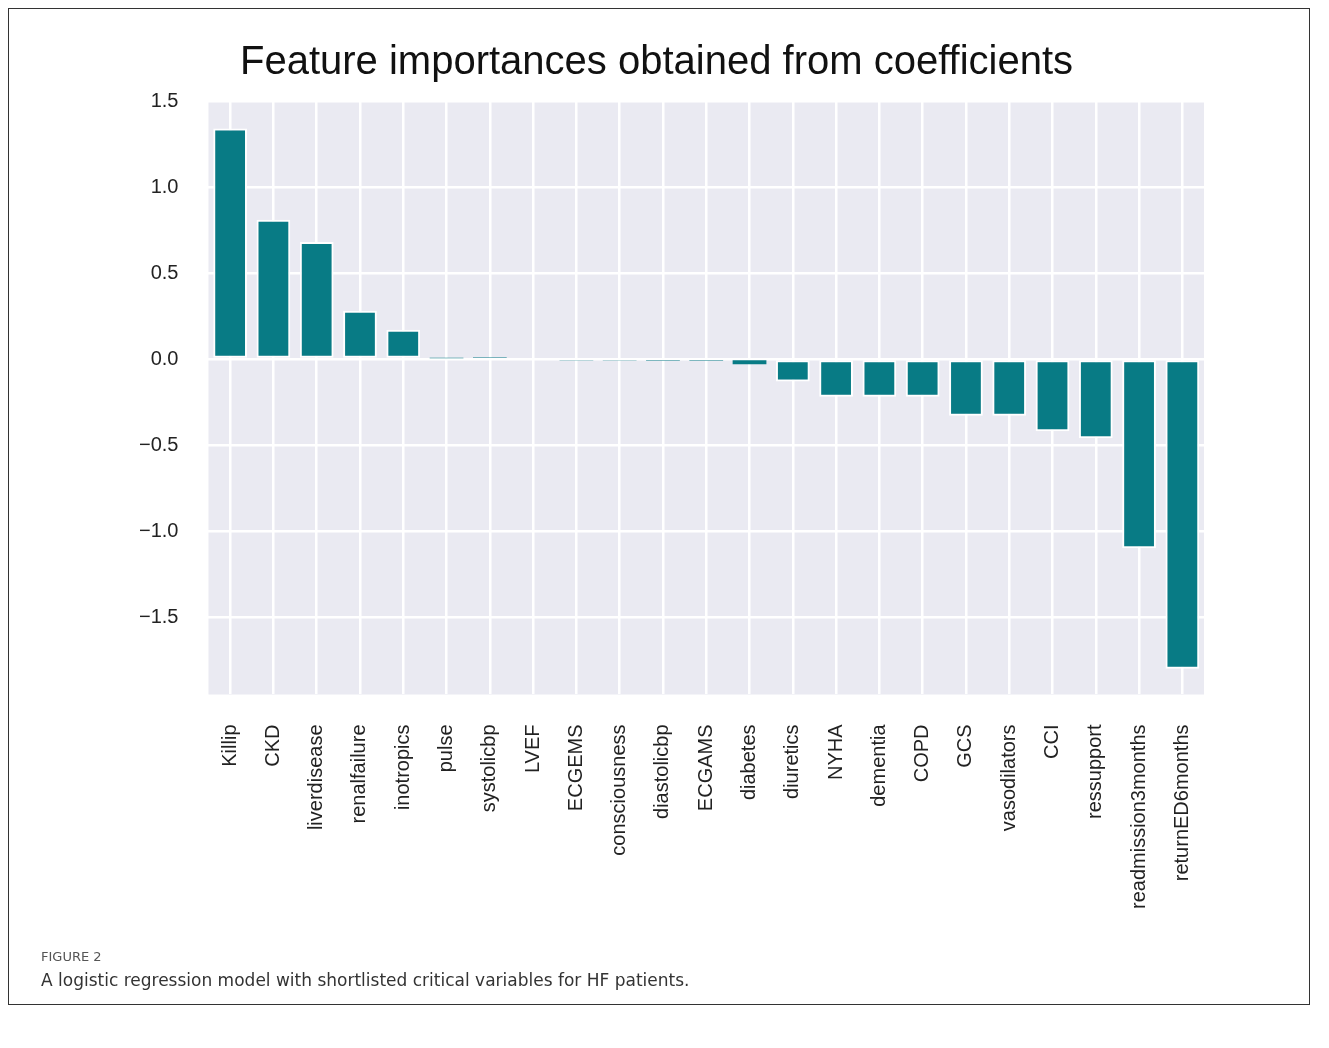  I want to click on x-tick-label: COPD, so click(921, 753).